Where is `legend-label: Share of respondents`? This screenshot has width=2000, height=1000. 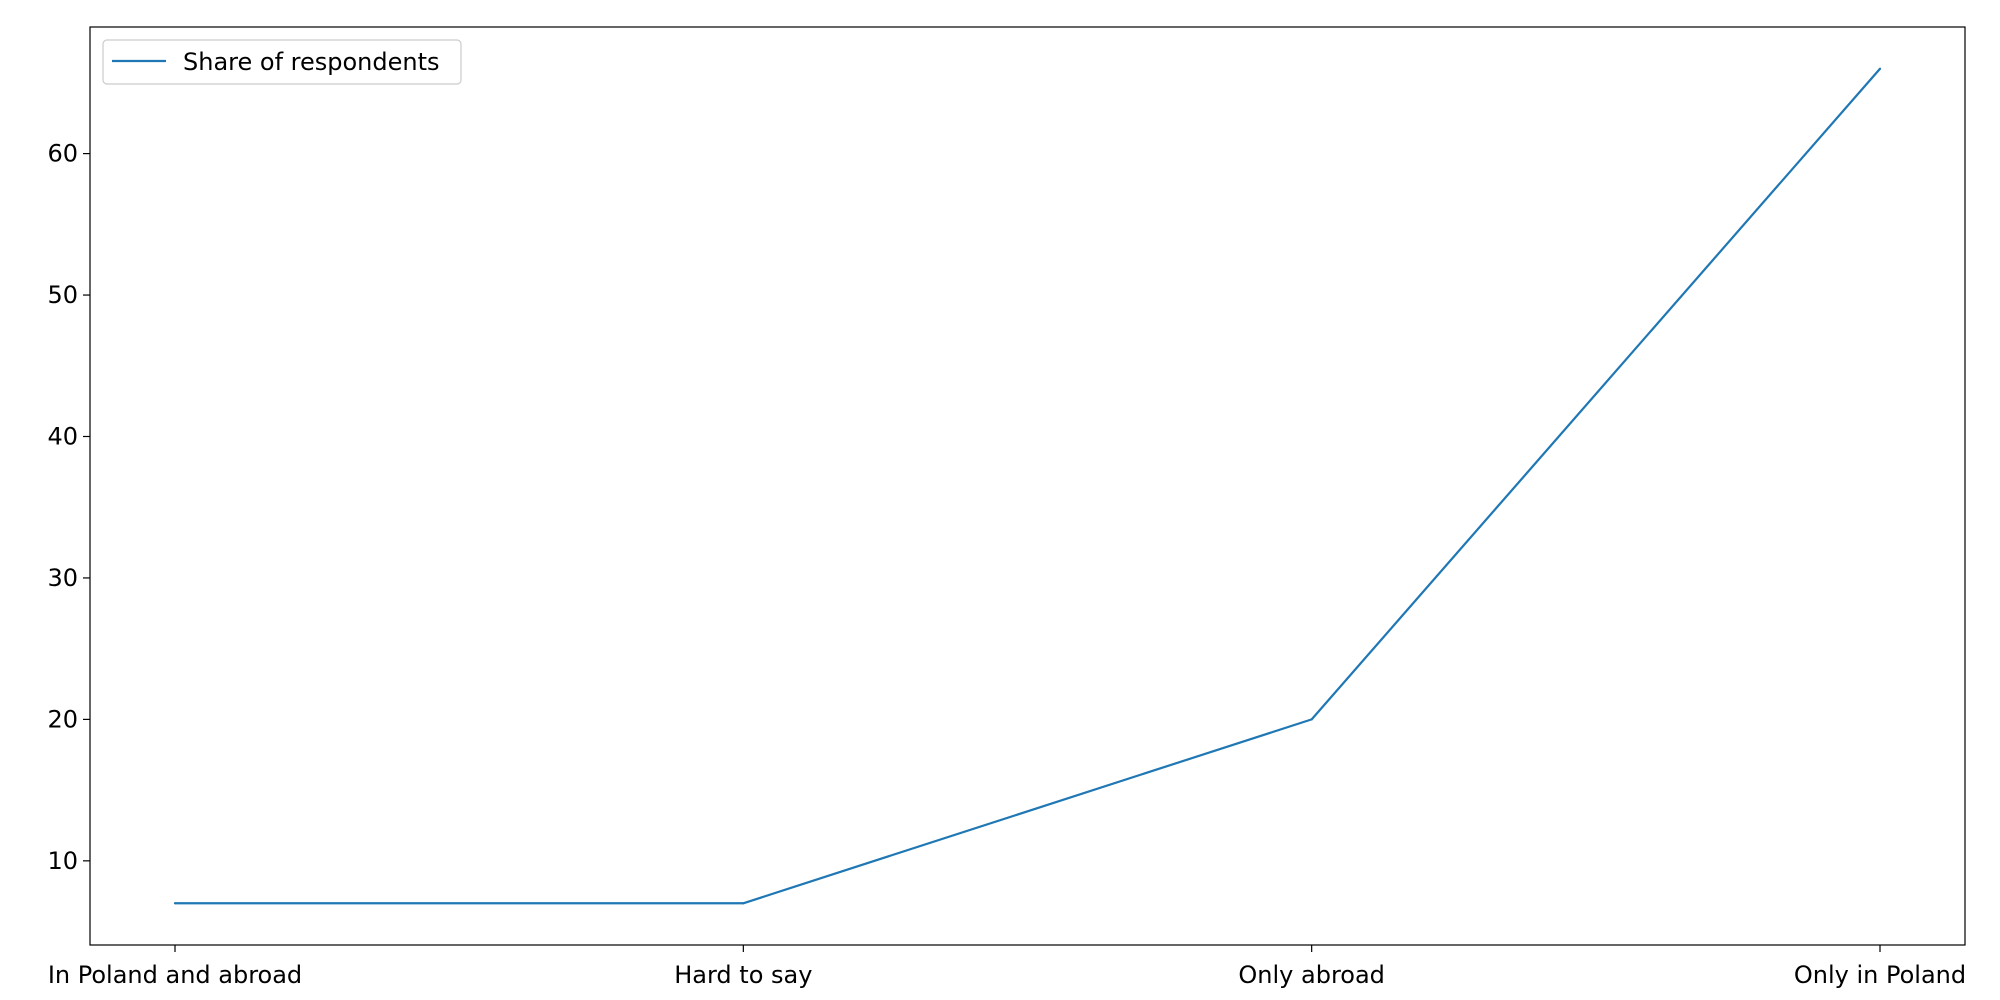
legend-label: Share of respondents is located at coordinates (311, 62).